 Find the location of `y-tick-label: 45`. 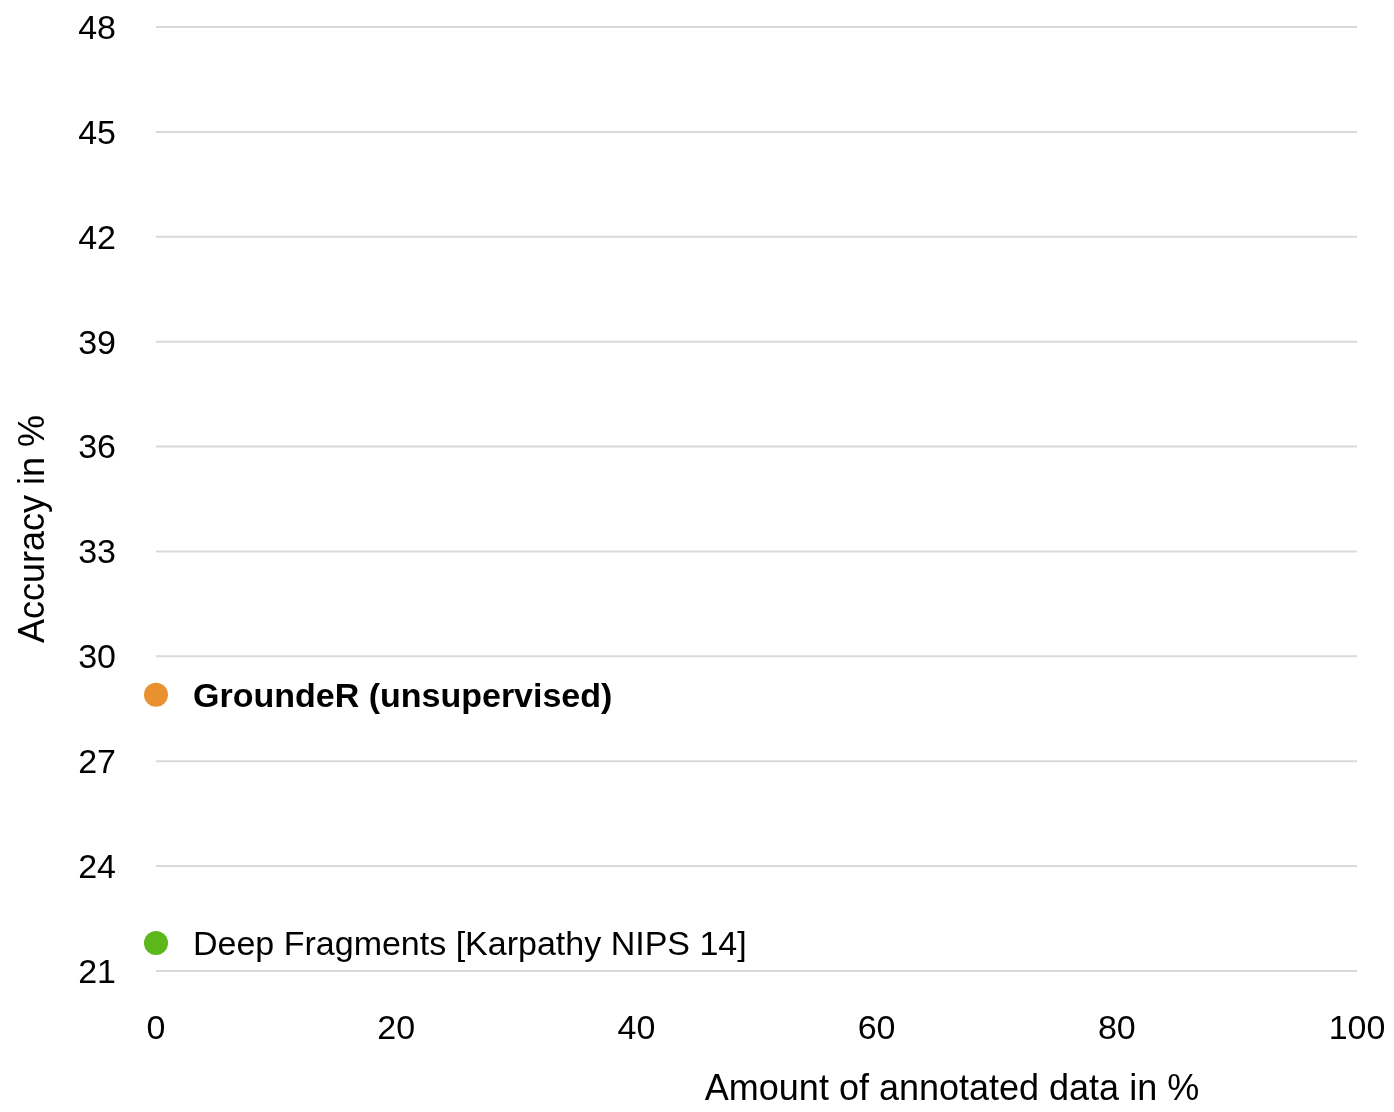

y-tick-label: 45 is located at coordinates (97, 131).